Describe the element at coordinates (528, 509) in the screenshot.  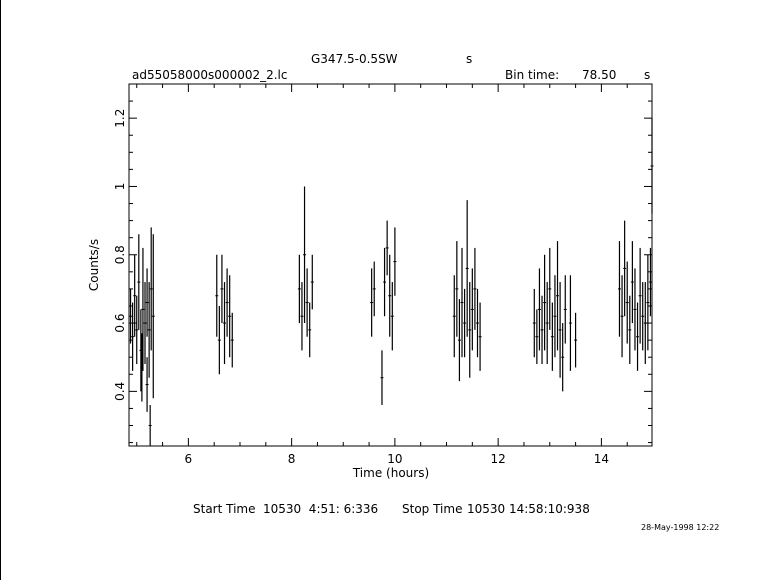
I see `stop-time-value: 10530 14:58:10:938` at that location.